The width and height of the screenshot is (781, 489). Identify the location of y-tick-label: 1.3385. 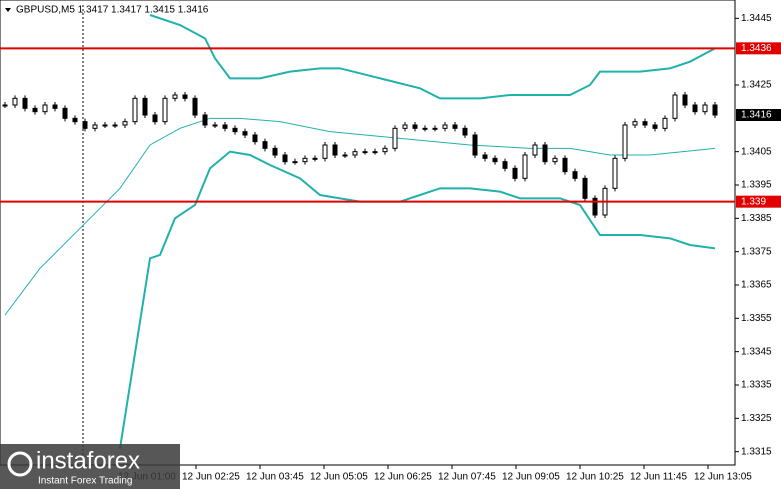
(756, 218).